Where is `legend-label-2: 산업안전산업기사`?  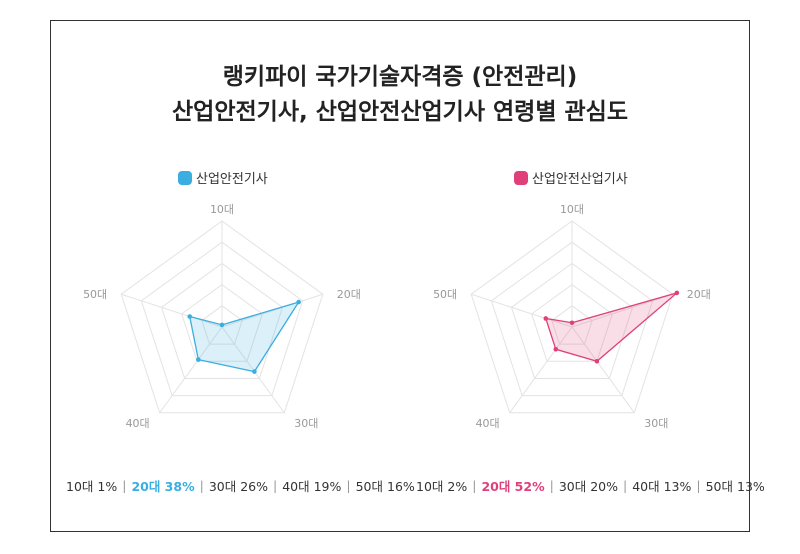 legend-label-2: 산업안전산업기사 is located at coordinates (580, 179).